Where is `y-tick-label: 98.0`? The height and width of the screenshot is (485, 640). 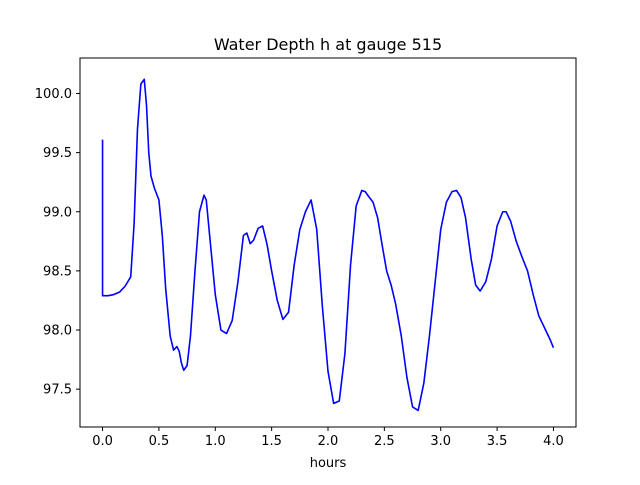
y-tick-label: 98.0 is located at coordinates (57, 331).